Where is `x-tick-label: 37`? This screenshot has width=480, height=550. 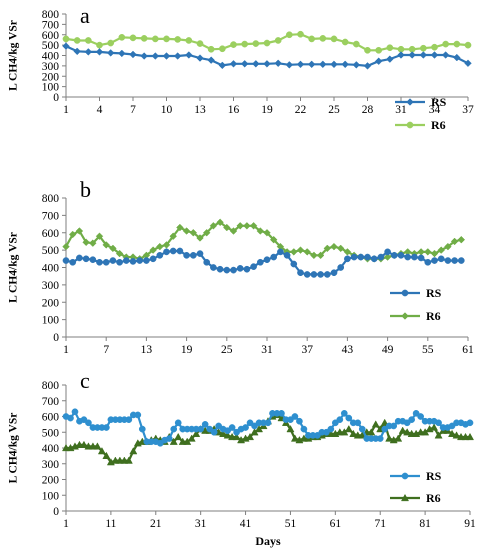 x-tick-label: 37 is located at coordinates (468, 110).